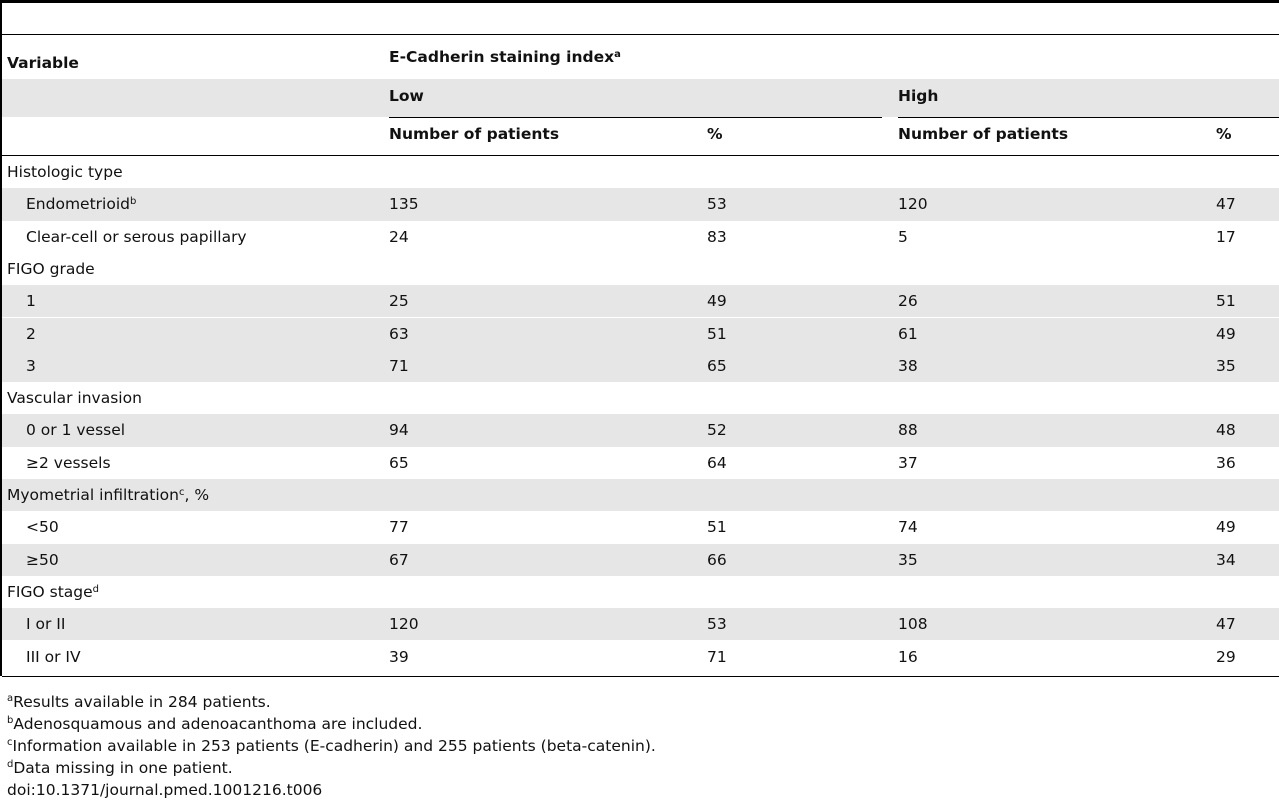  I want to click on row-label: 0 or 1 vessel, so click(76, 430).